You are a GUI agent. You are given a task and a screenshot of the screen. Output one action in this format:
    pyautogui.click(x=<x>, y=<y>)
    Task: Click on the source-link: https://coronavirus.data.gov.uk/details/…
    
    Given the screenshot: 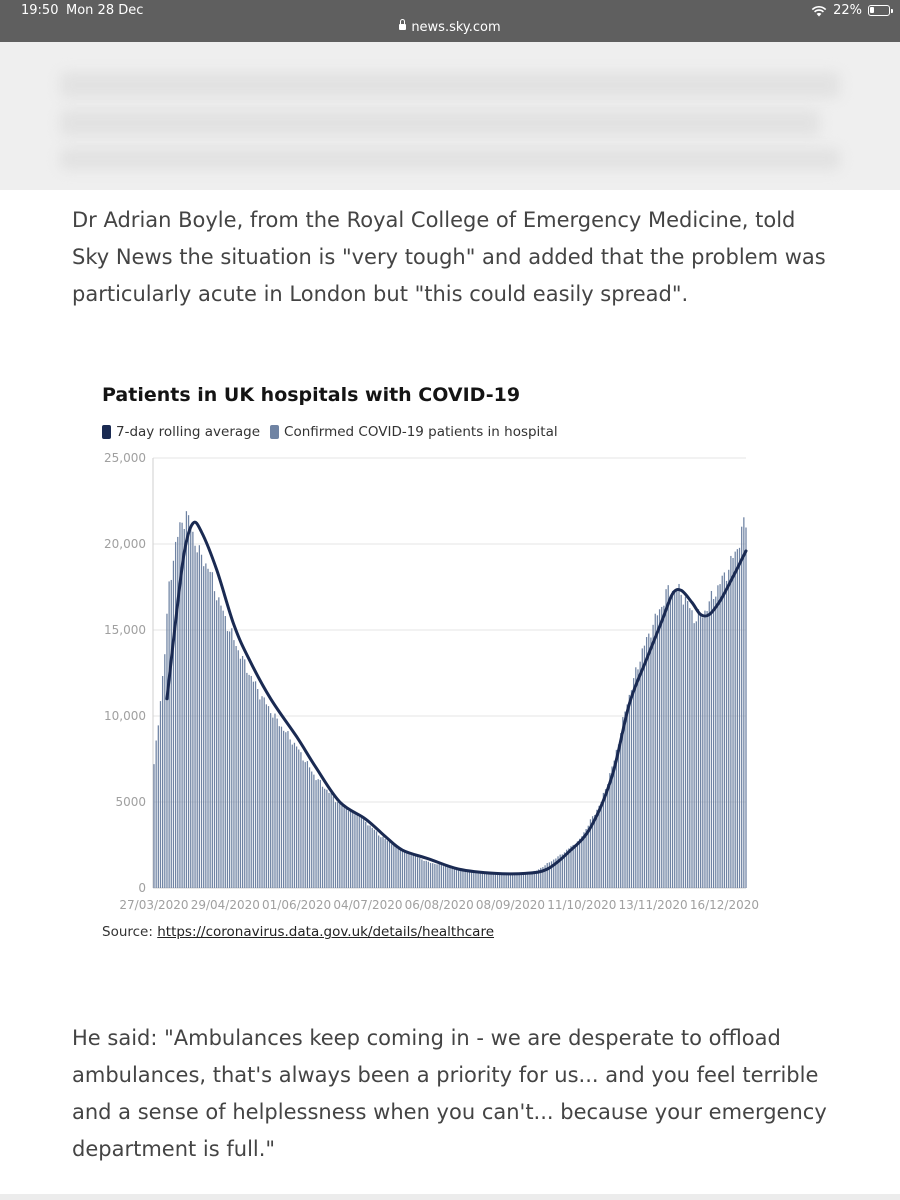 What is the action you would take?
    pyautogui.click(x=326, y=932)
    